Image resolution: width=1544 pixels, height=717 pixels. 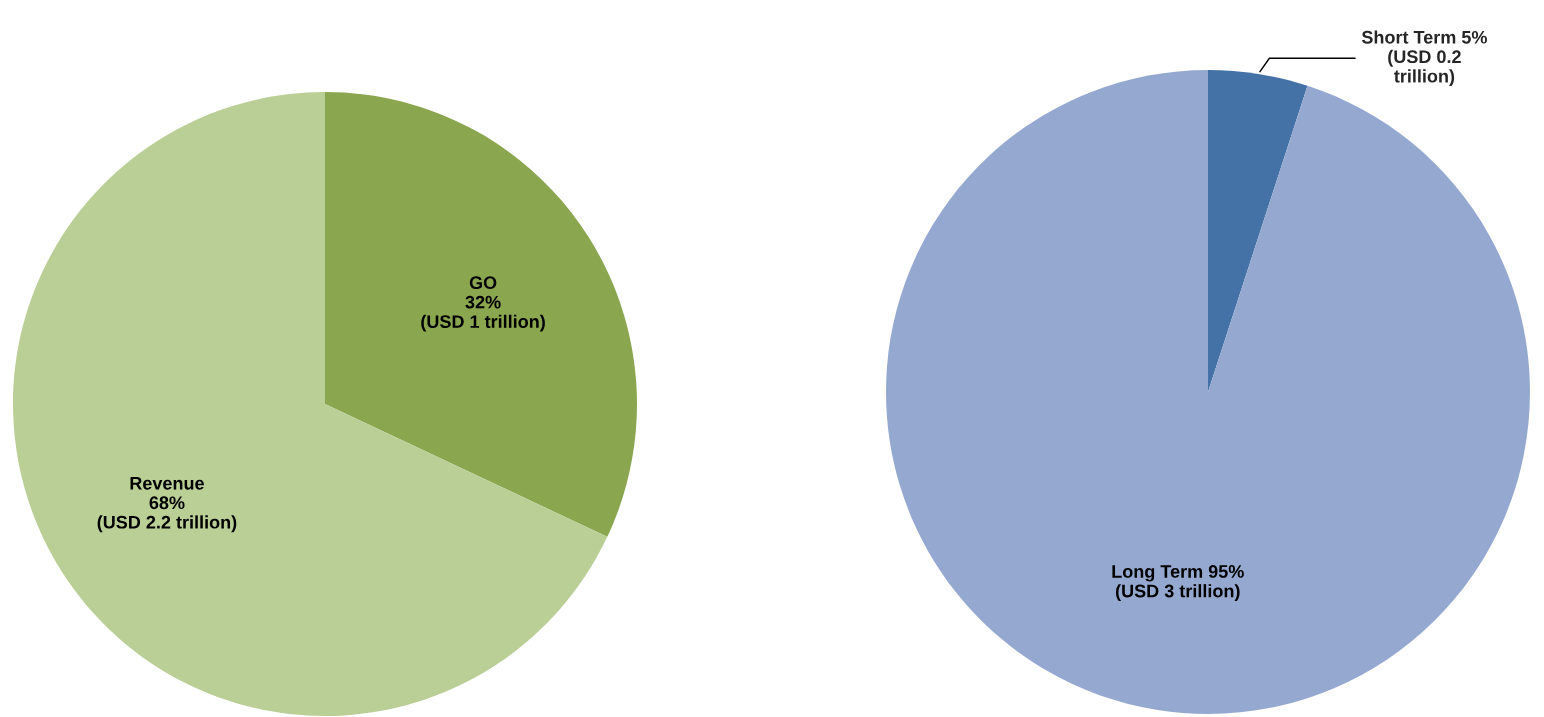 I want to click on slice-label: Revenue, so click(x=167, y=483).